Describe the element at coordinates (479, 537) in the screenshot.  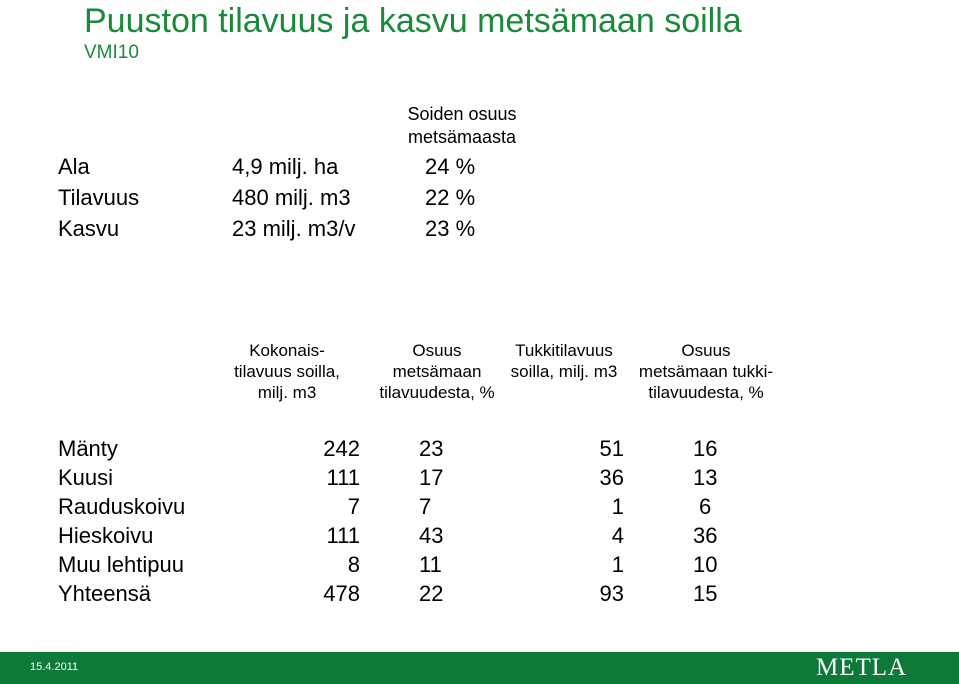
I see `table-row: Hieskoivu 111 43 4 36` at that location.